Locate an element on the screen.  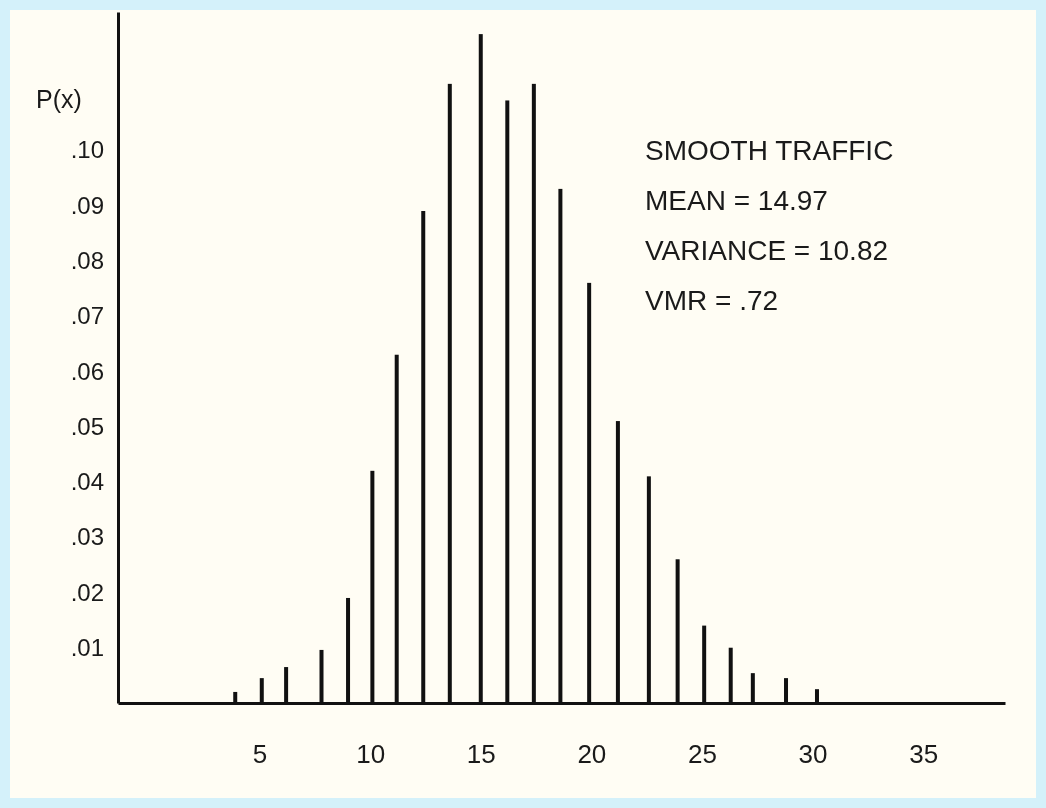
y-tick-label: .04 is located at coordinates (87, 482).